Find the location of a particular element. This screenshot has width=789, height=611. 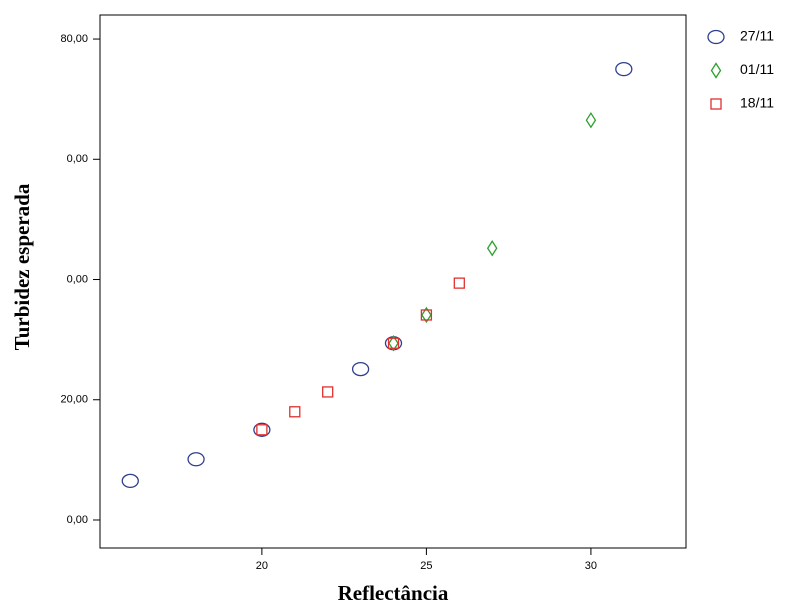

legend-label: 01/11 is located at coordinates (757, 69).